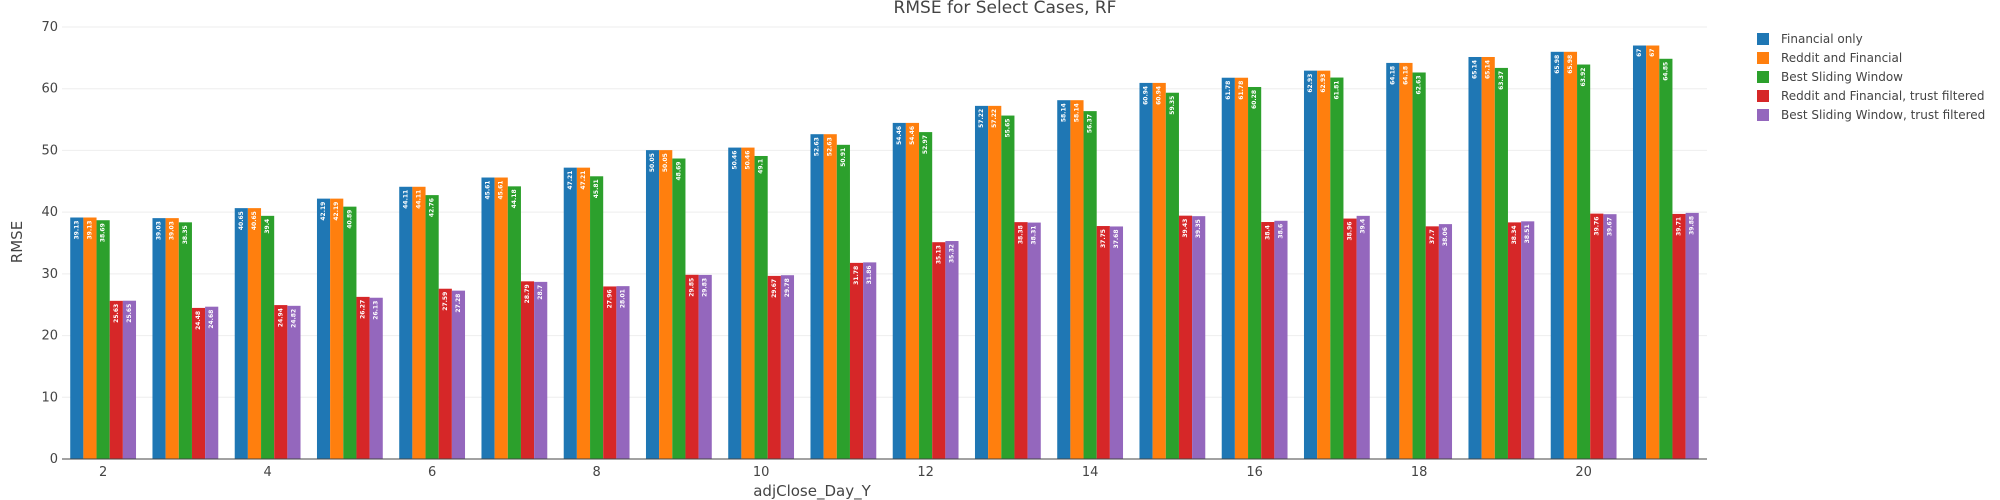  What do you see at coordinates (1596, 226) in the screenshot?
I see `bar-value-label: 39.76` at bounding box center [1596, 226].